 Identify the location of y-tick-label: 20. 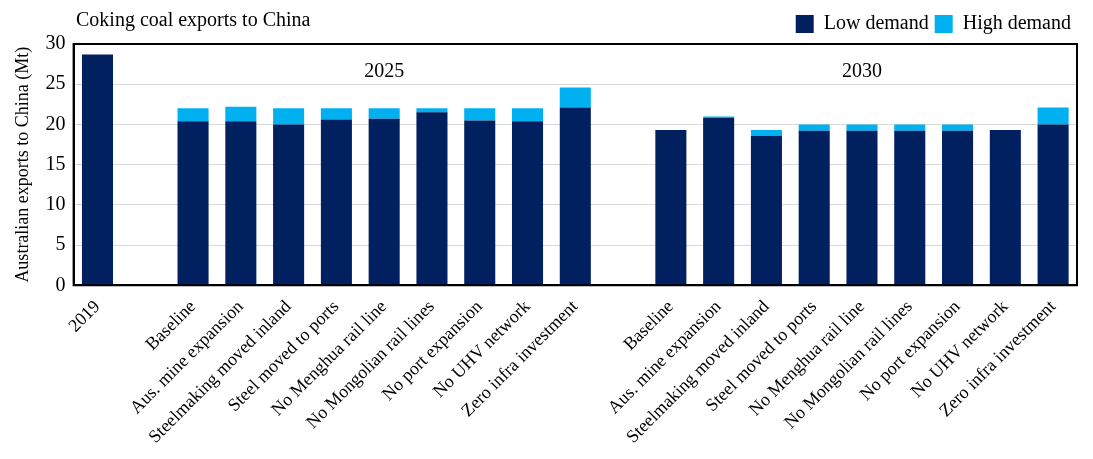
(55, 122).